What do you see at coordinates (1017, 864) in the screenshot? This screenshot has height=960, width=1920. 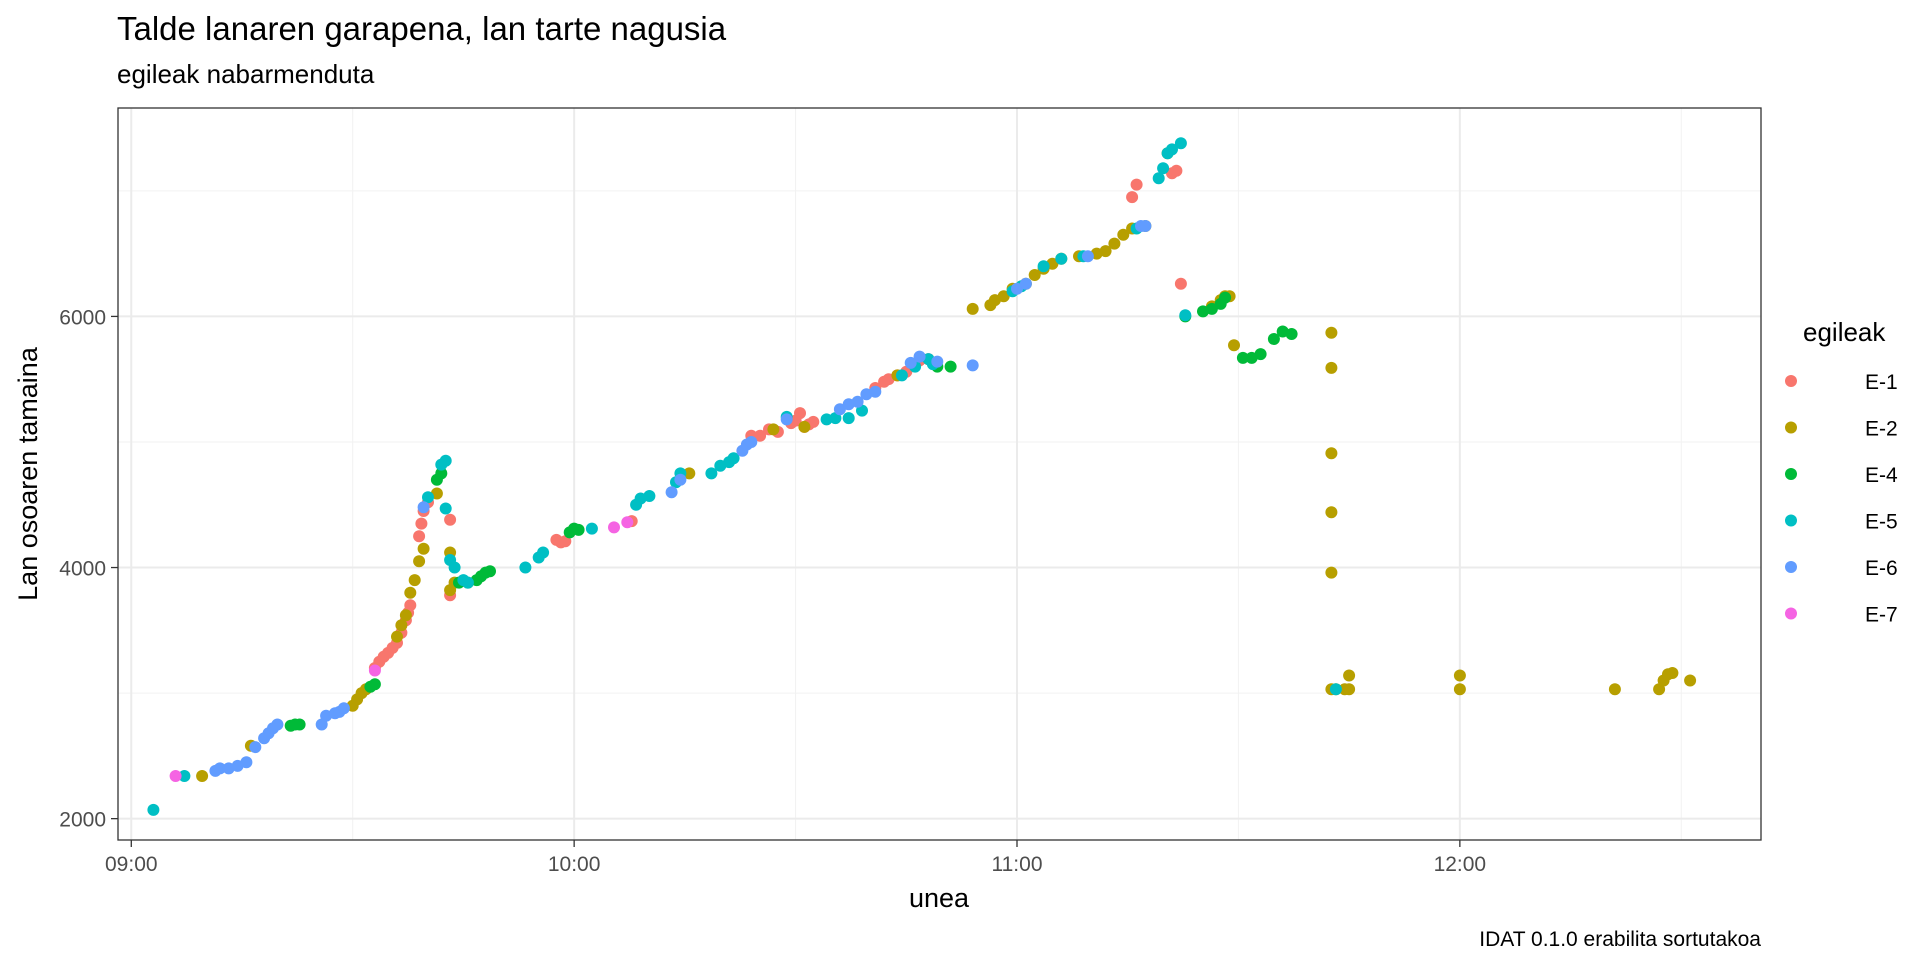 I see `x-tick-label: 11:00` at bounding box center [1017, 864].